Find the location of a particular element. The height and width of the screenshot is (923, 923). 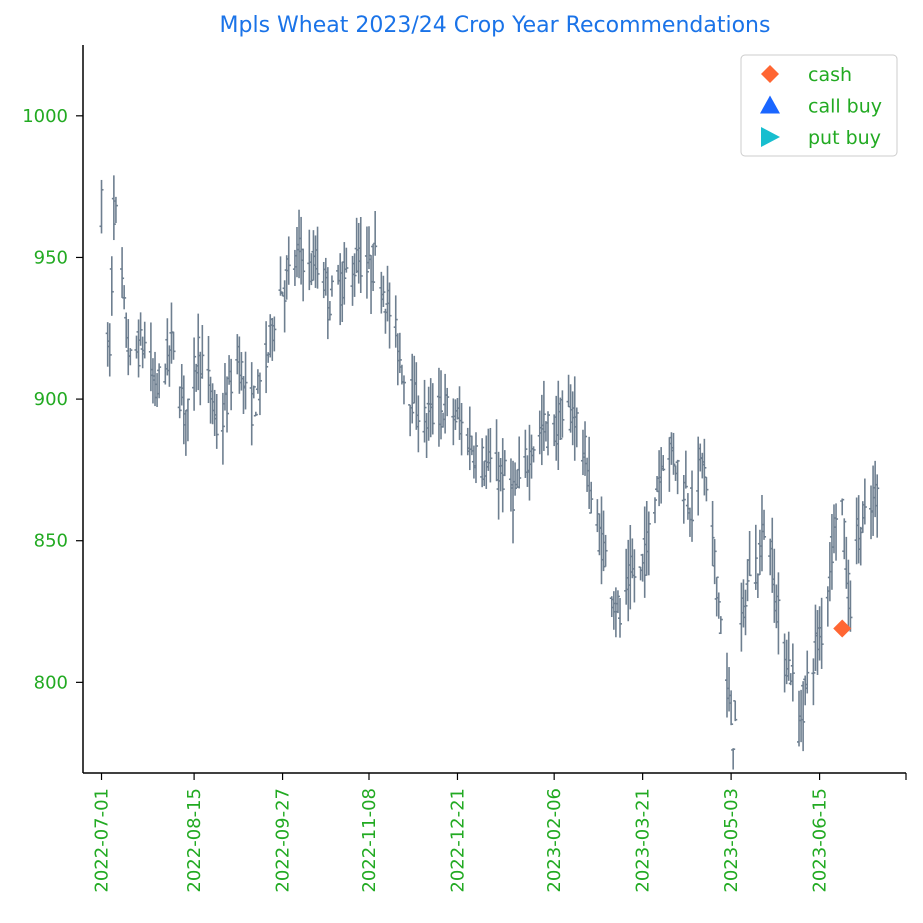

legend-label: call buy is located at coordinates (845, 107).